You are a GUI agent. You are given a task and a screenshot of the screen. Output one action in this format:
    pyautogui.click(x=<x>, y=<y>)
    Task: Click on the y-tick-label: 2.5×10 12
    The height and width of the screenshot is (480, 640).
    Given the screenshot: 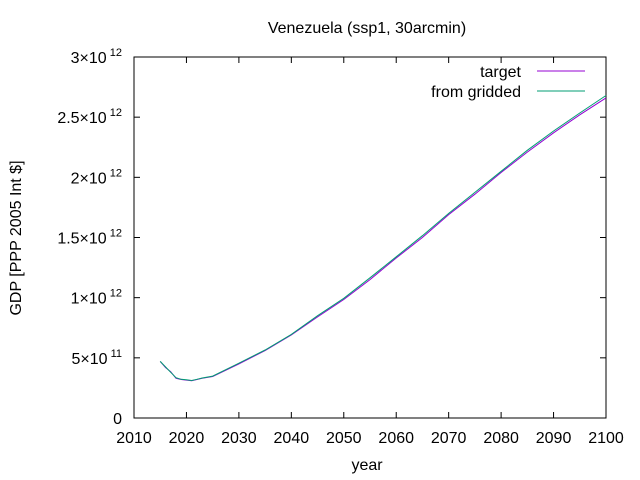 What is the action you would take?
    pyautogui.click(x=89, y=117)
    